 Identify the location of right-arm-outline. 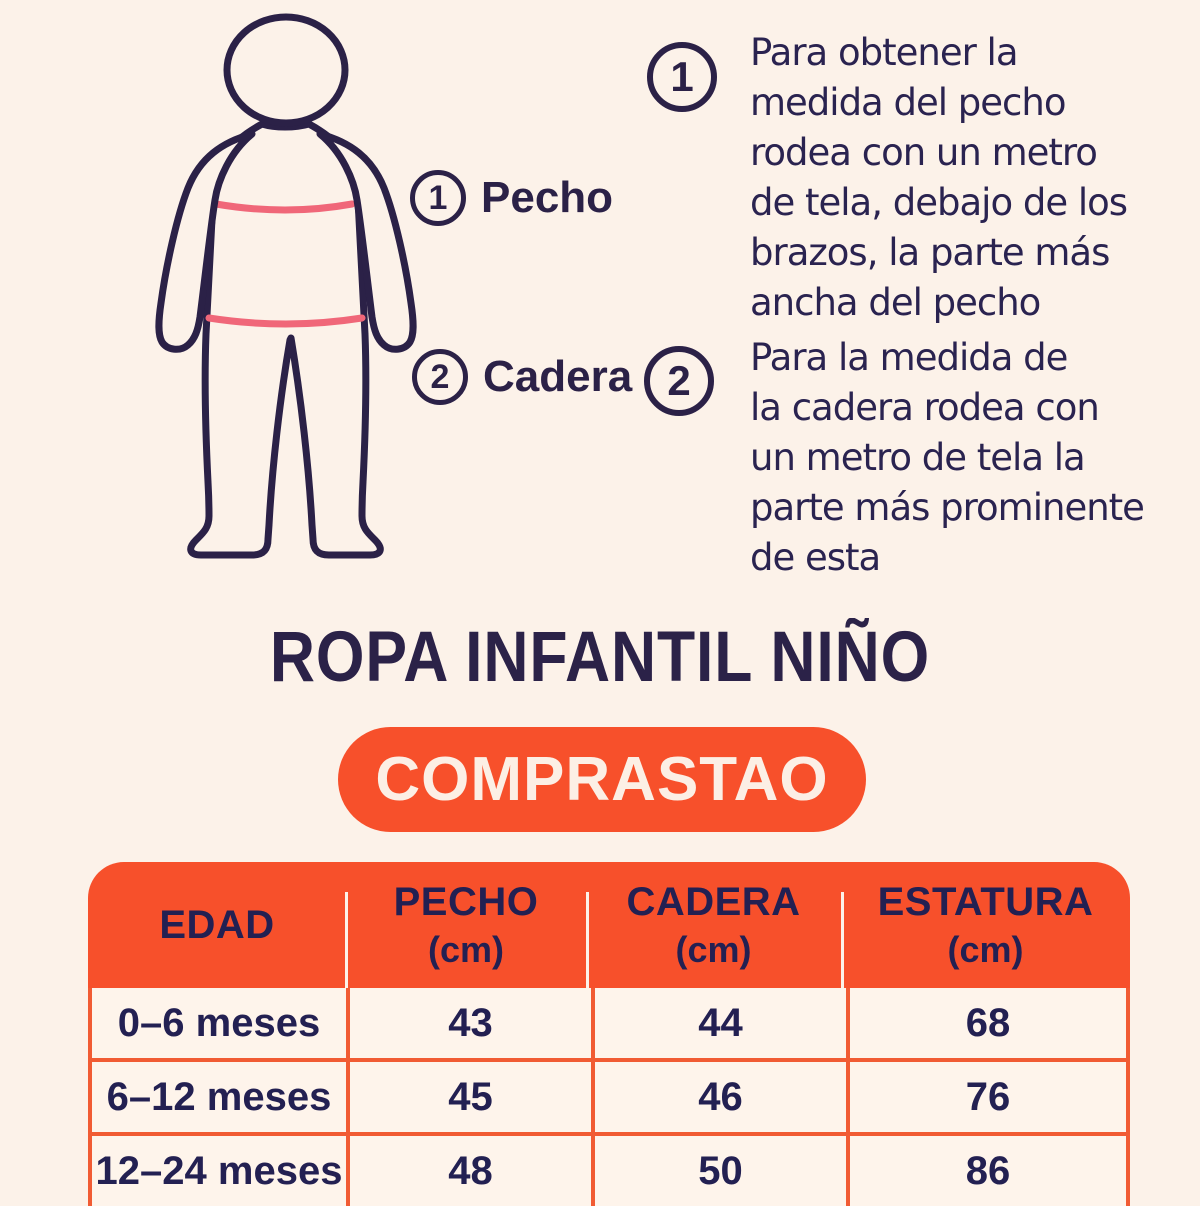
(366, 241).